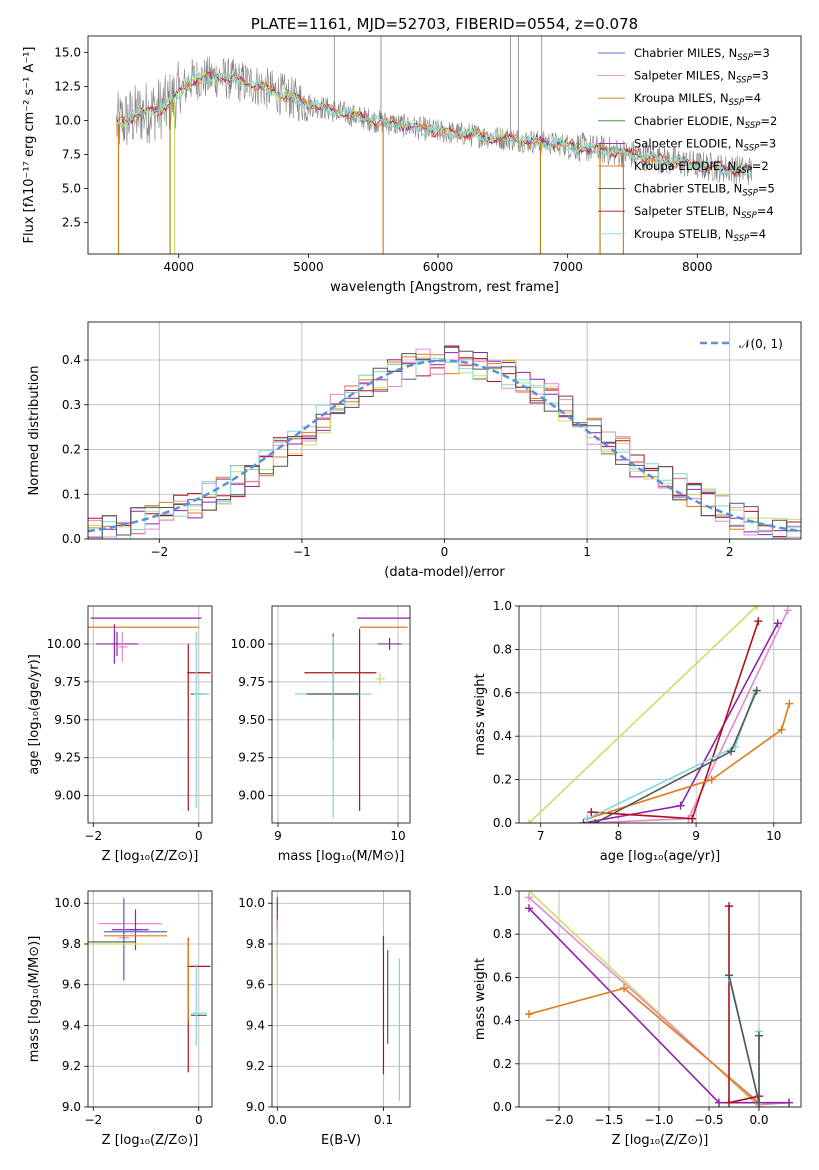 This screenshot has width=819, height=1170. What do you see at coordinates (71, 189) in the screenshot?
I see `y-tick-label: 5.0` at bounding box center [71, 189].